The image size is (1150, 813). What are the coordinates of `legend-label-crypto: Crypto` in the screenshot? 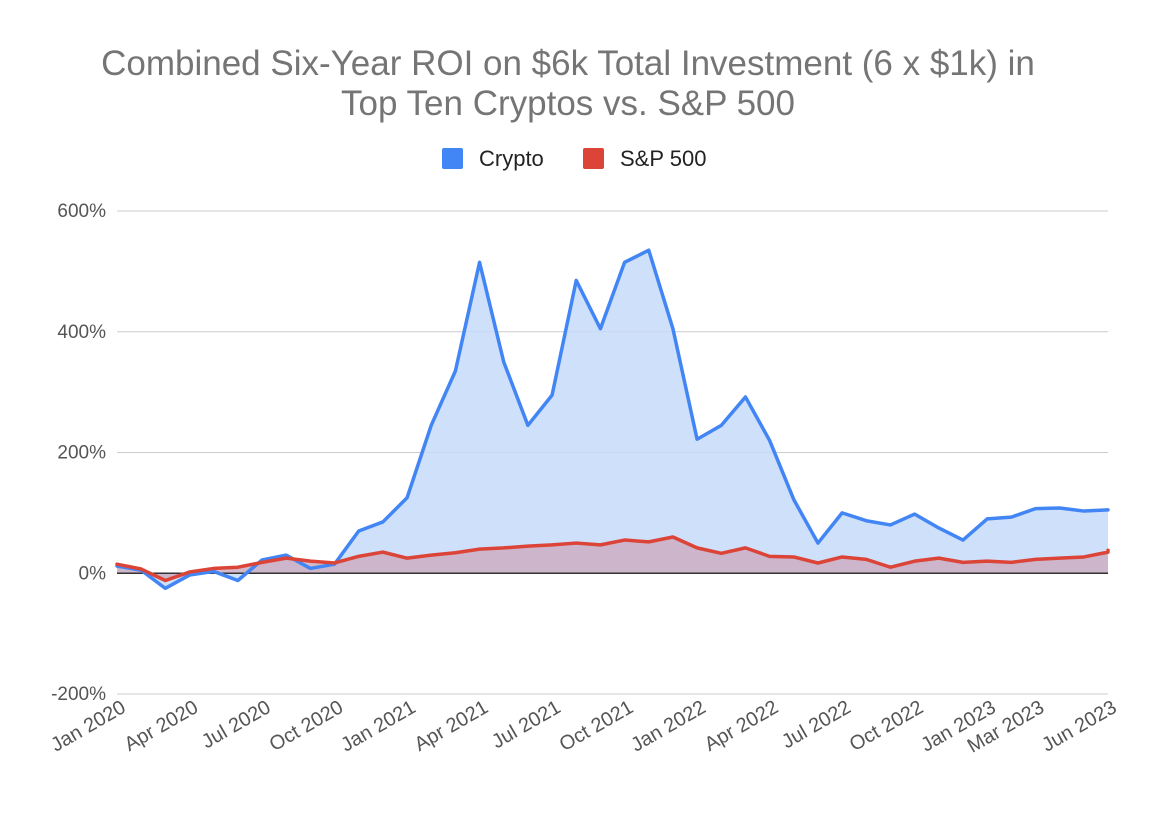 It's located at (511, 158).